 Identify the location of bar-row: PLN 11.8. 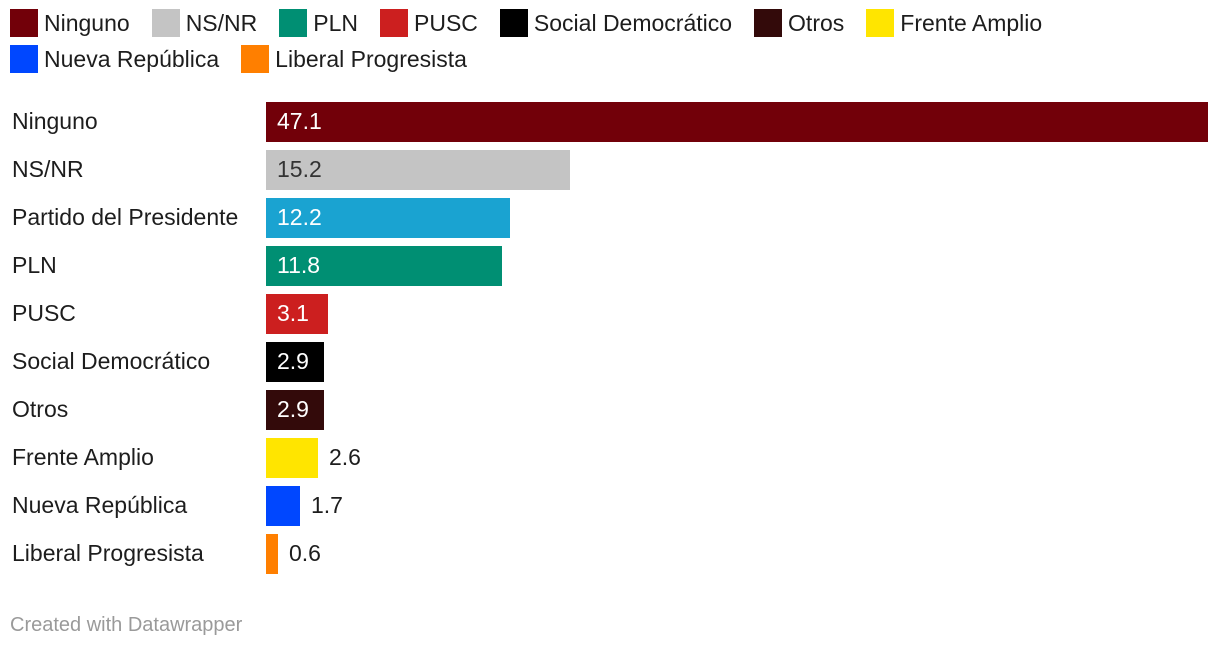
(610, 268).